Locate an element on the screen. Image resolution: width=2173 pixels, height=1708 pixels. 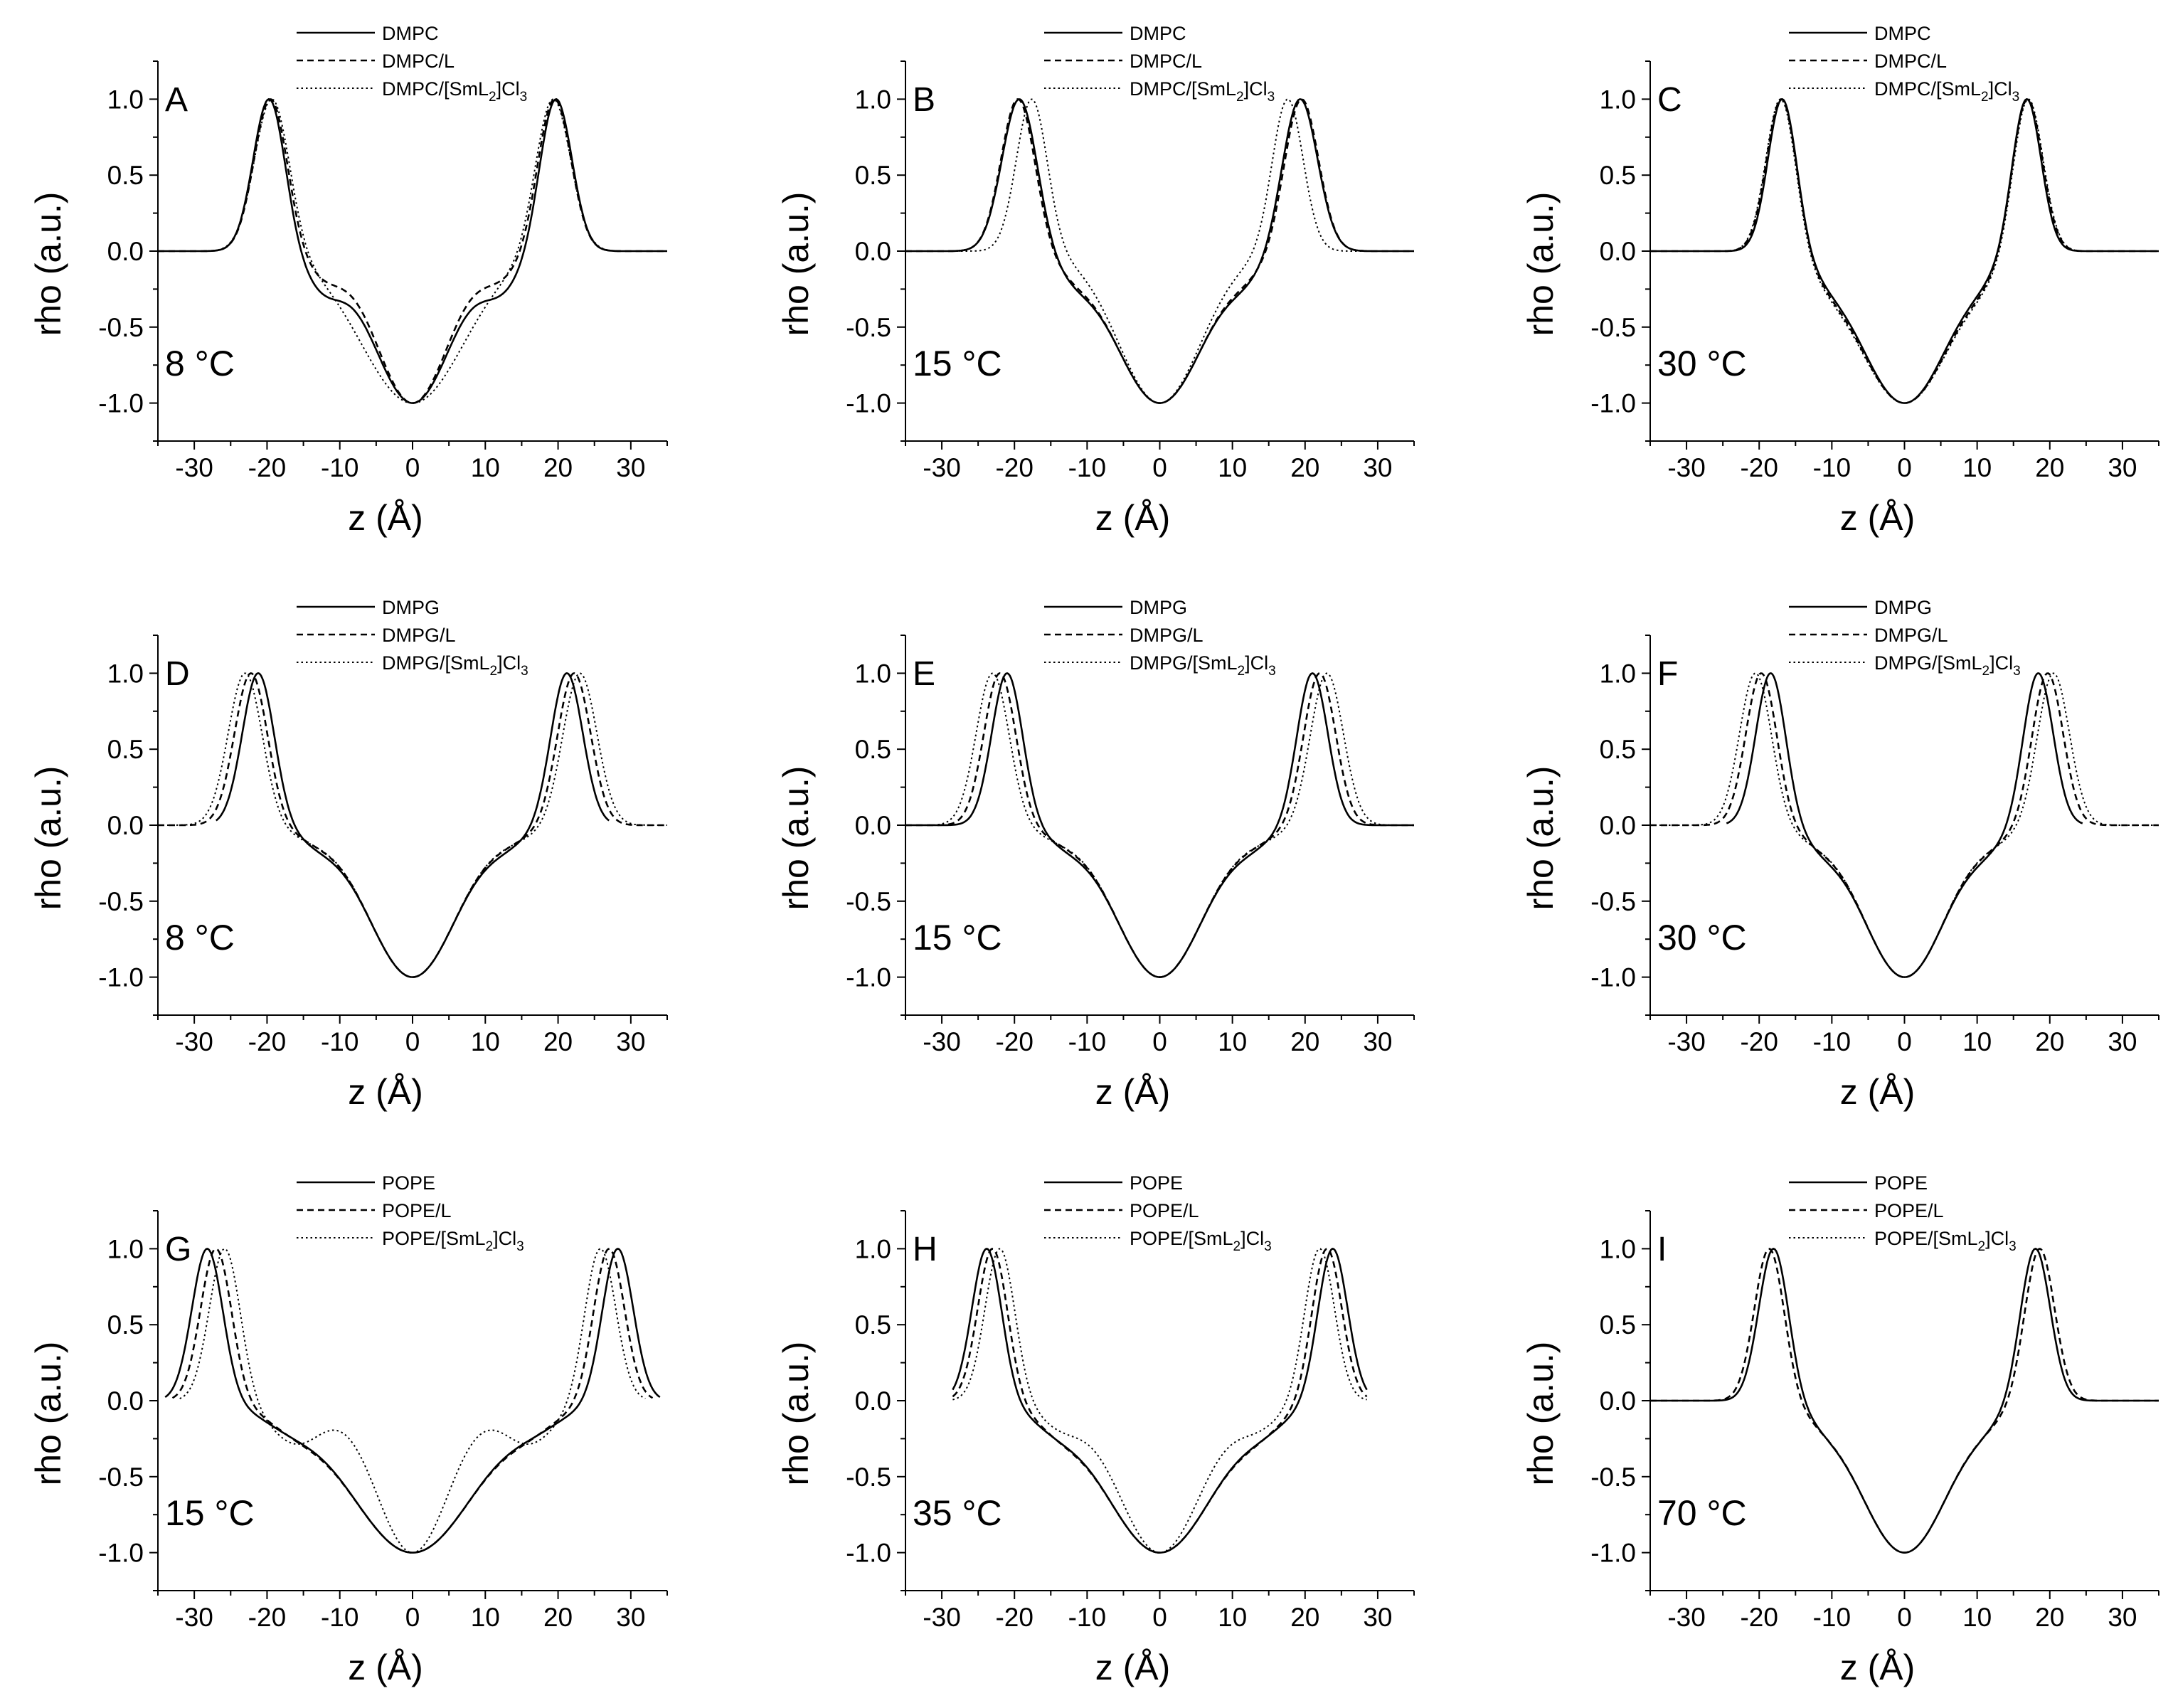
temperature-label: 8 °C is located at coordinates (200, 363).